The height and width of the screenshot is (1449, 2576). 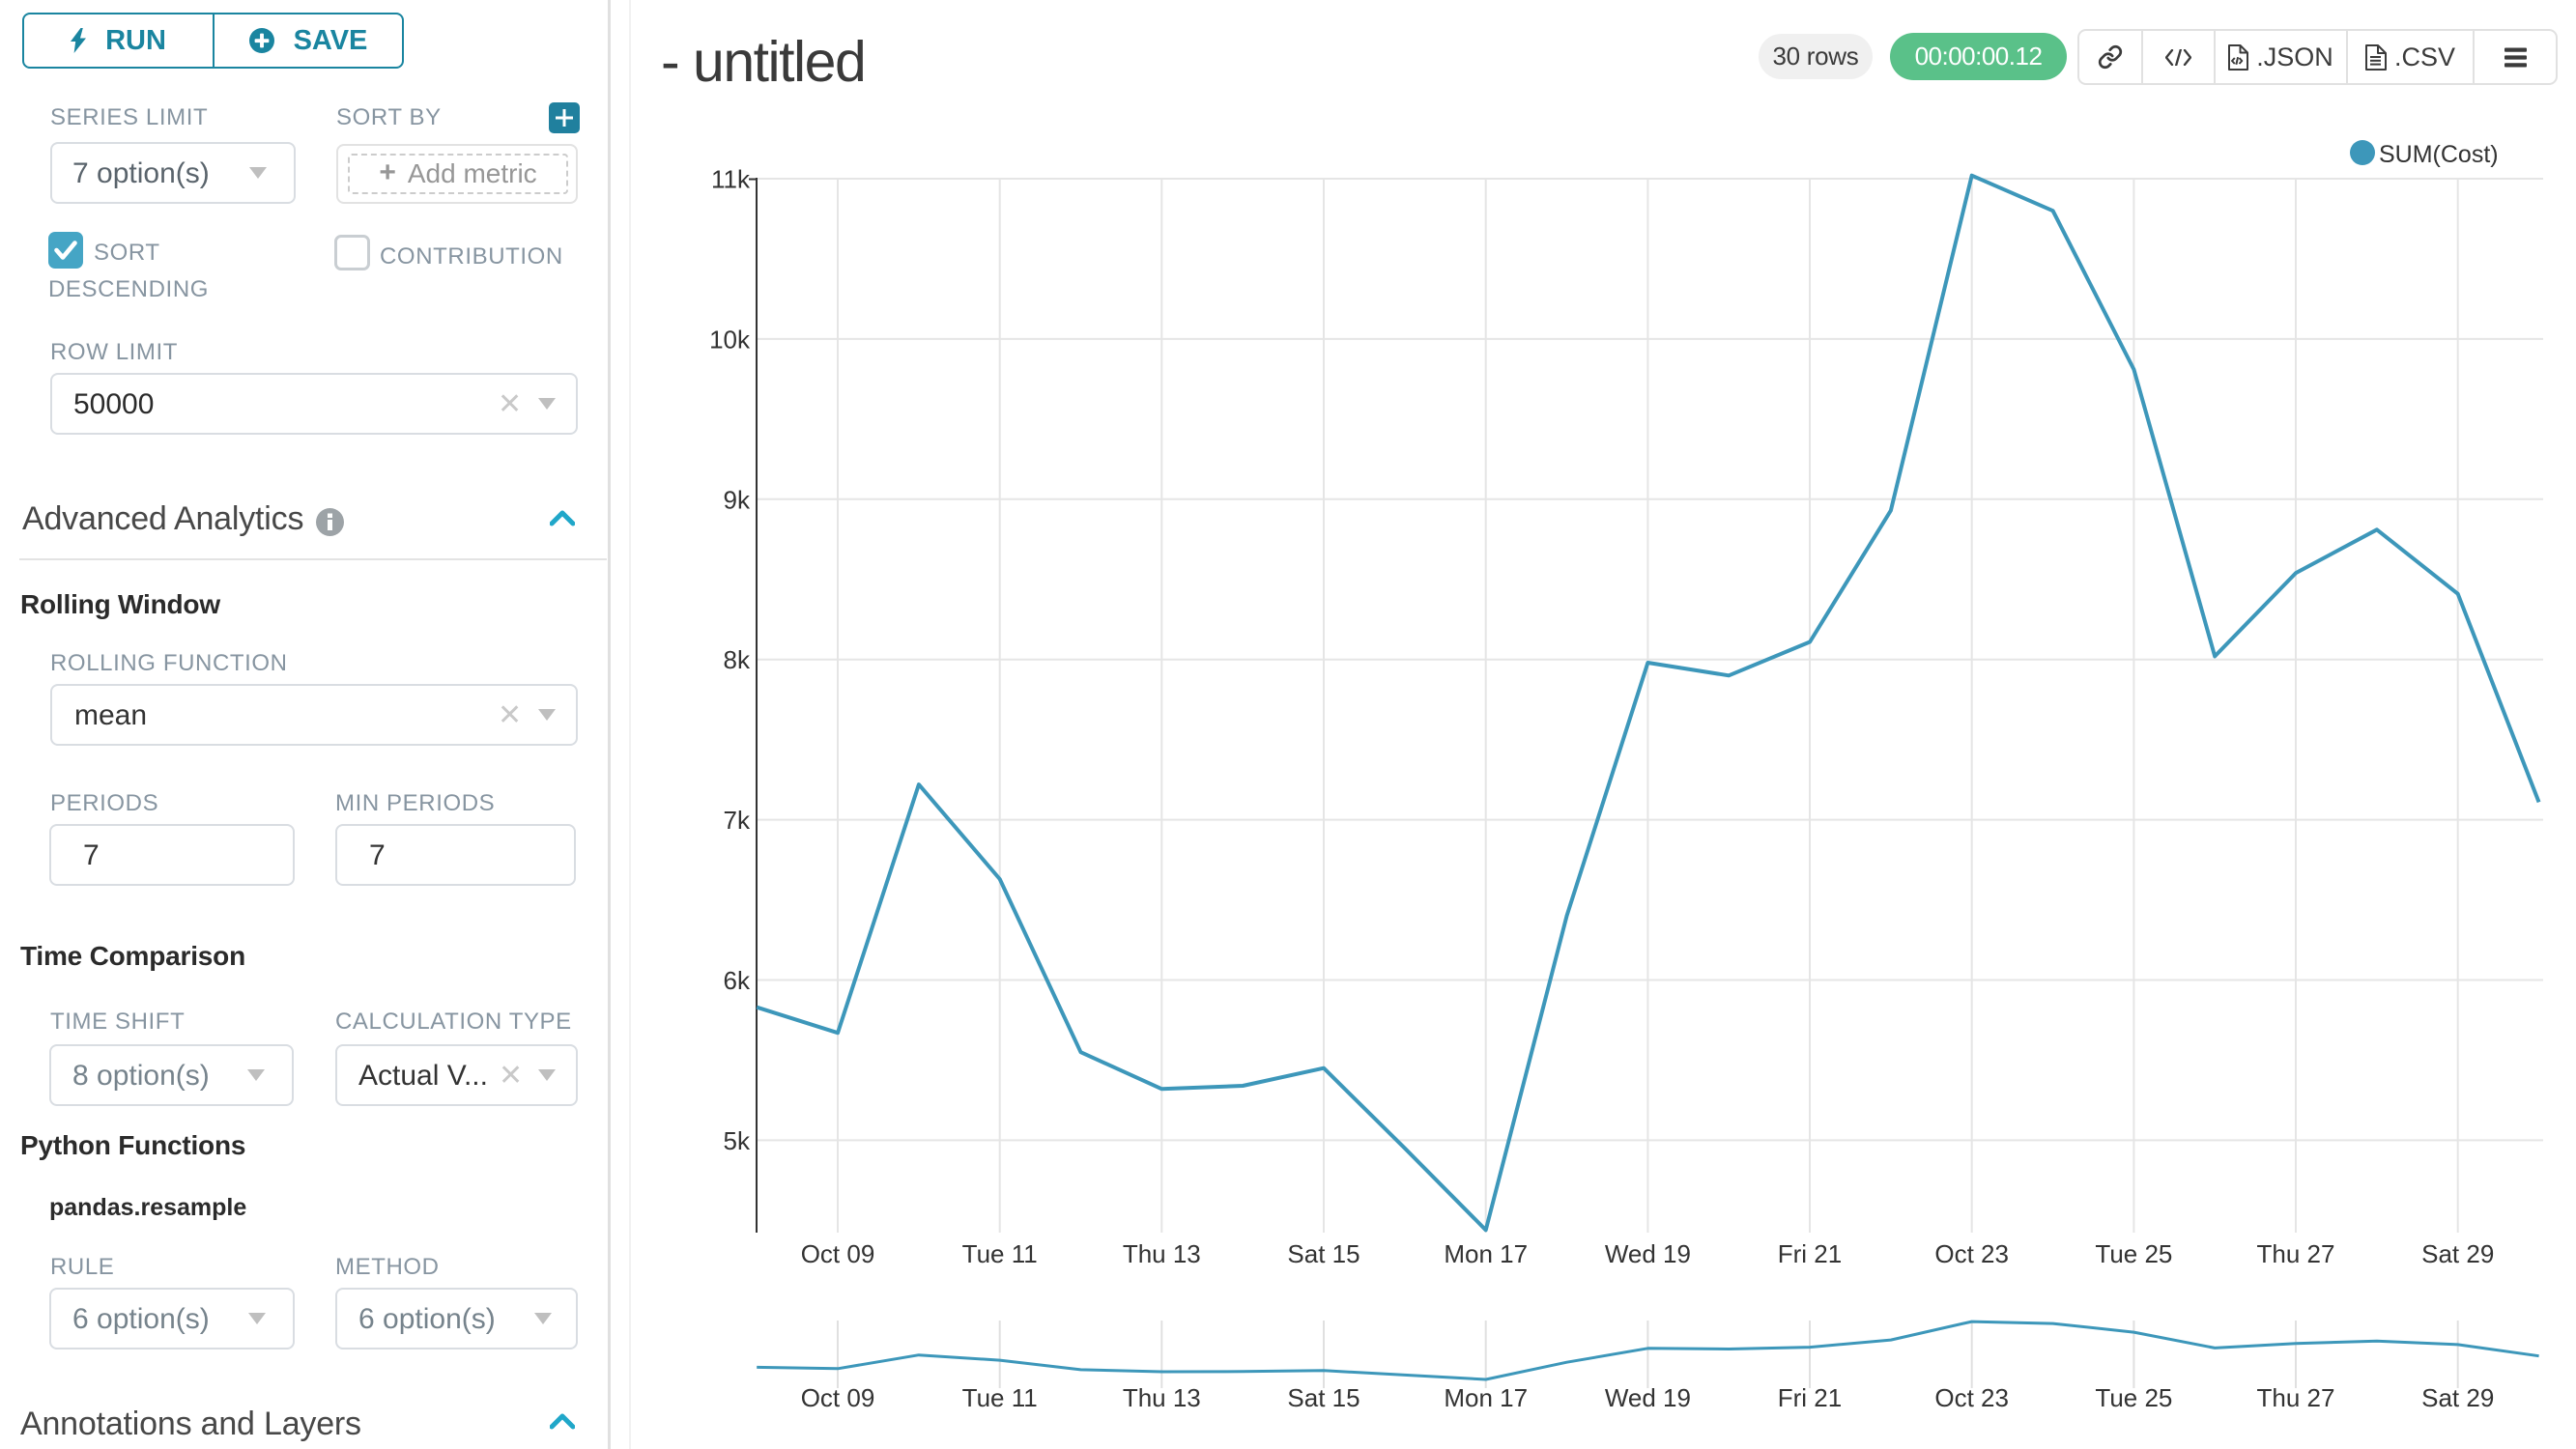 What do you see at coordinates (738, 659) in the screenshot?
I see `svg-text: 8k` at bounding box center [738, 659].